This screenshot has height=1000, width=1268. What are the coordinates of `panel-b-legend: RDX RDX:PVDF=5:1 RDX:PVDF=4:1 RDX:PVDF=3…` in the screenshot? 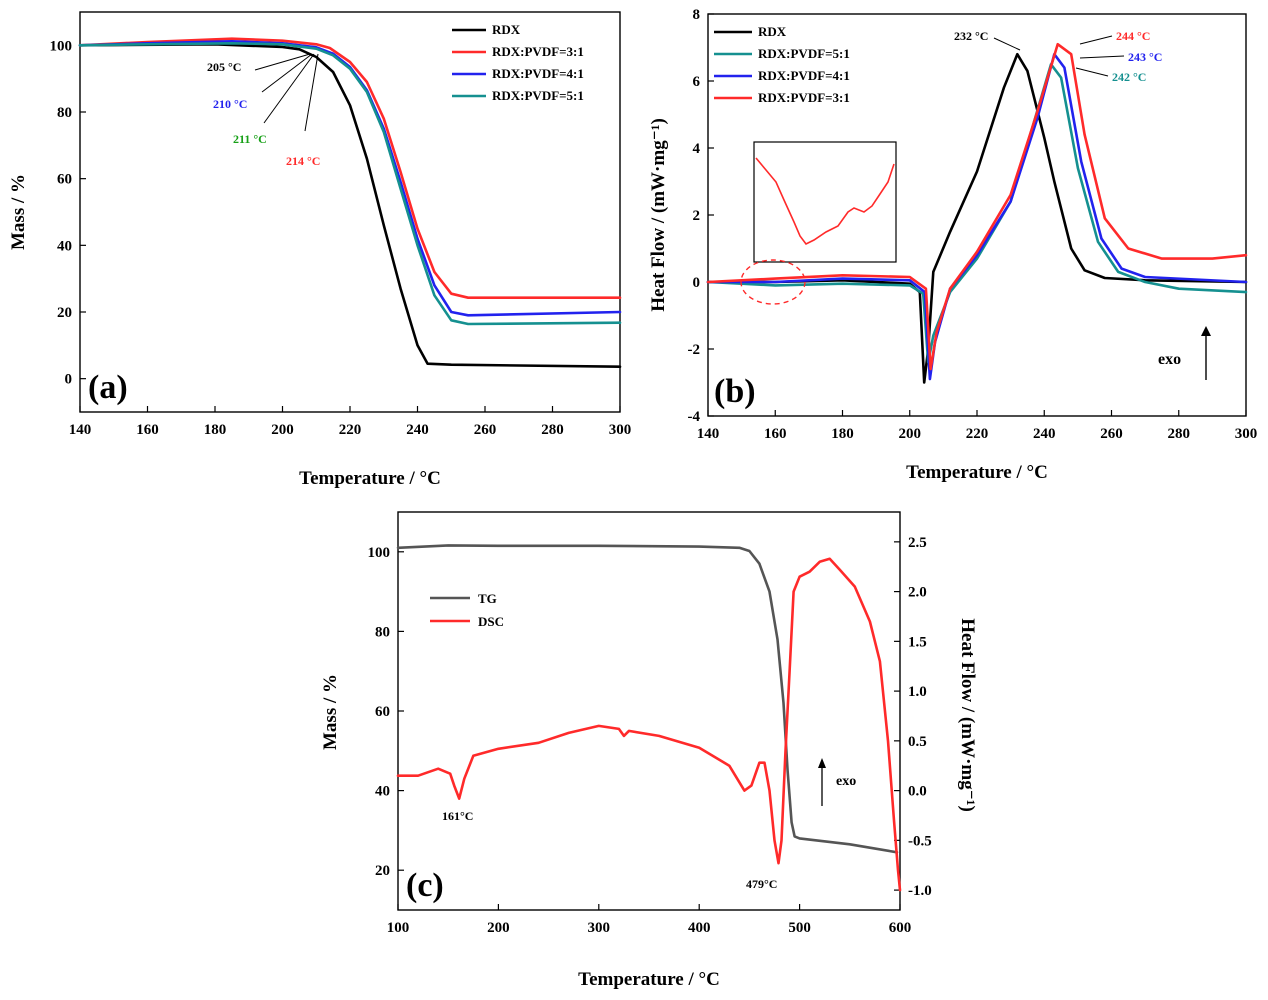 It's located at (782, 64).